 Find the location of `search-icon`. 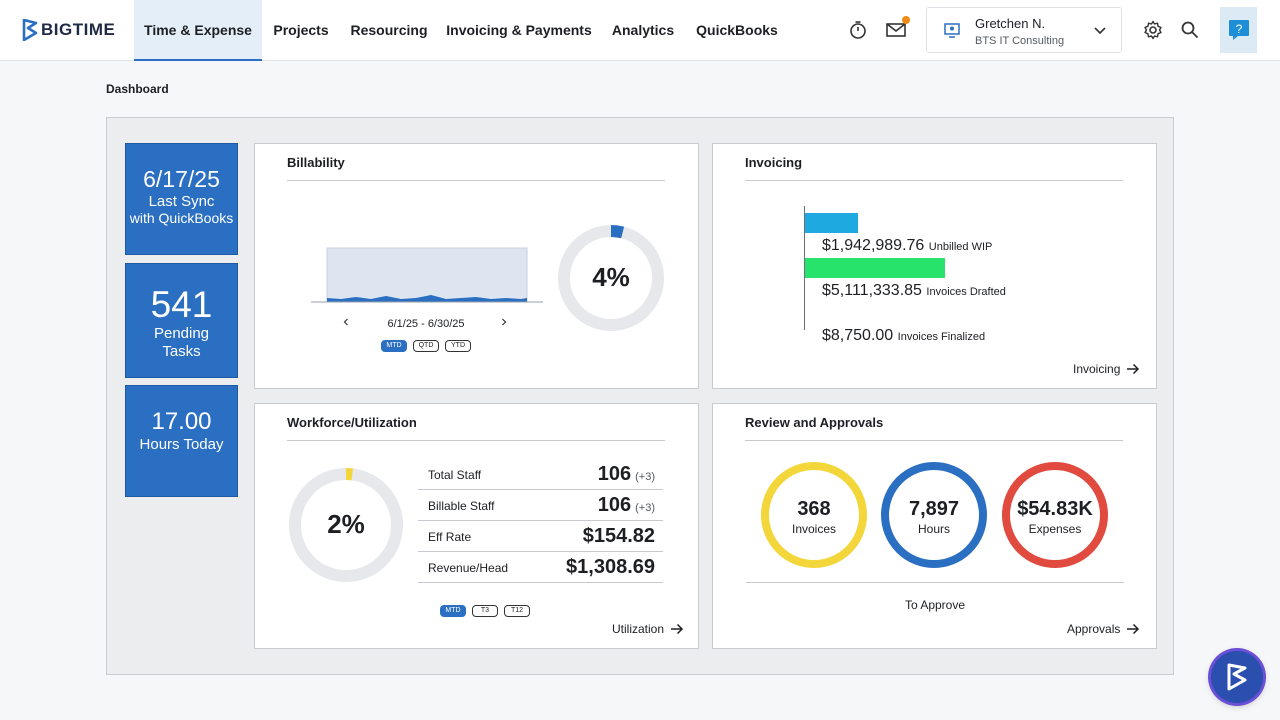

search-icon is located at coordinates (1190, 30).